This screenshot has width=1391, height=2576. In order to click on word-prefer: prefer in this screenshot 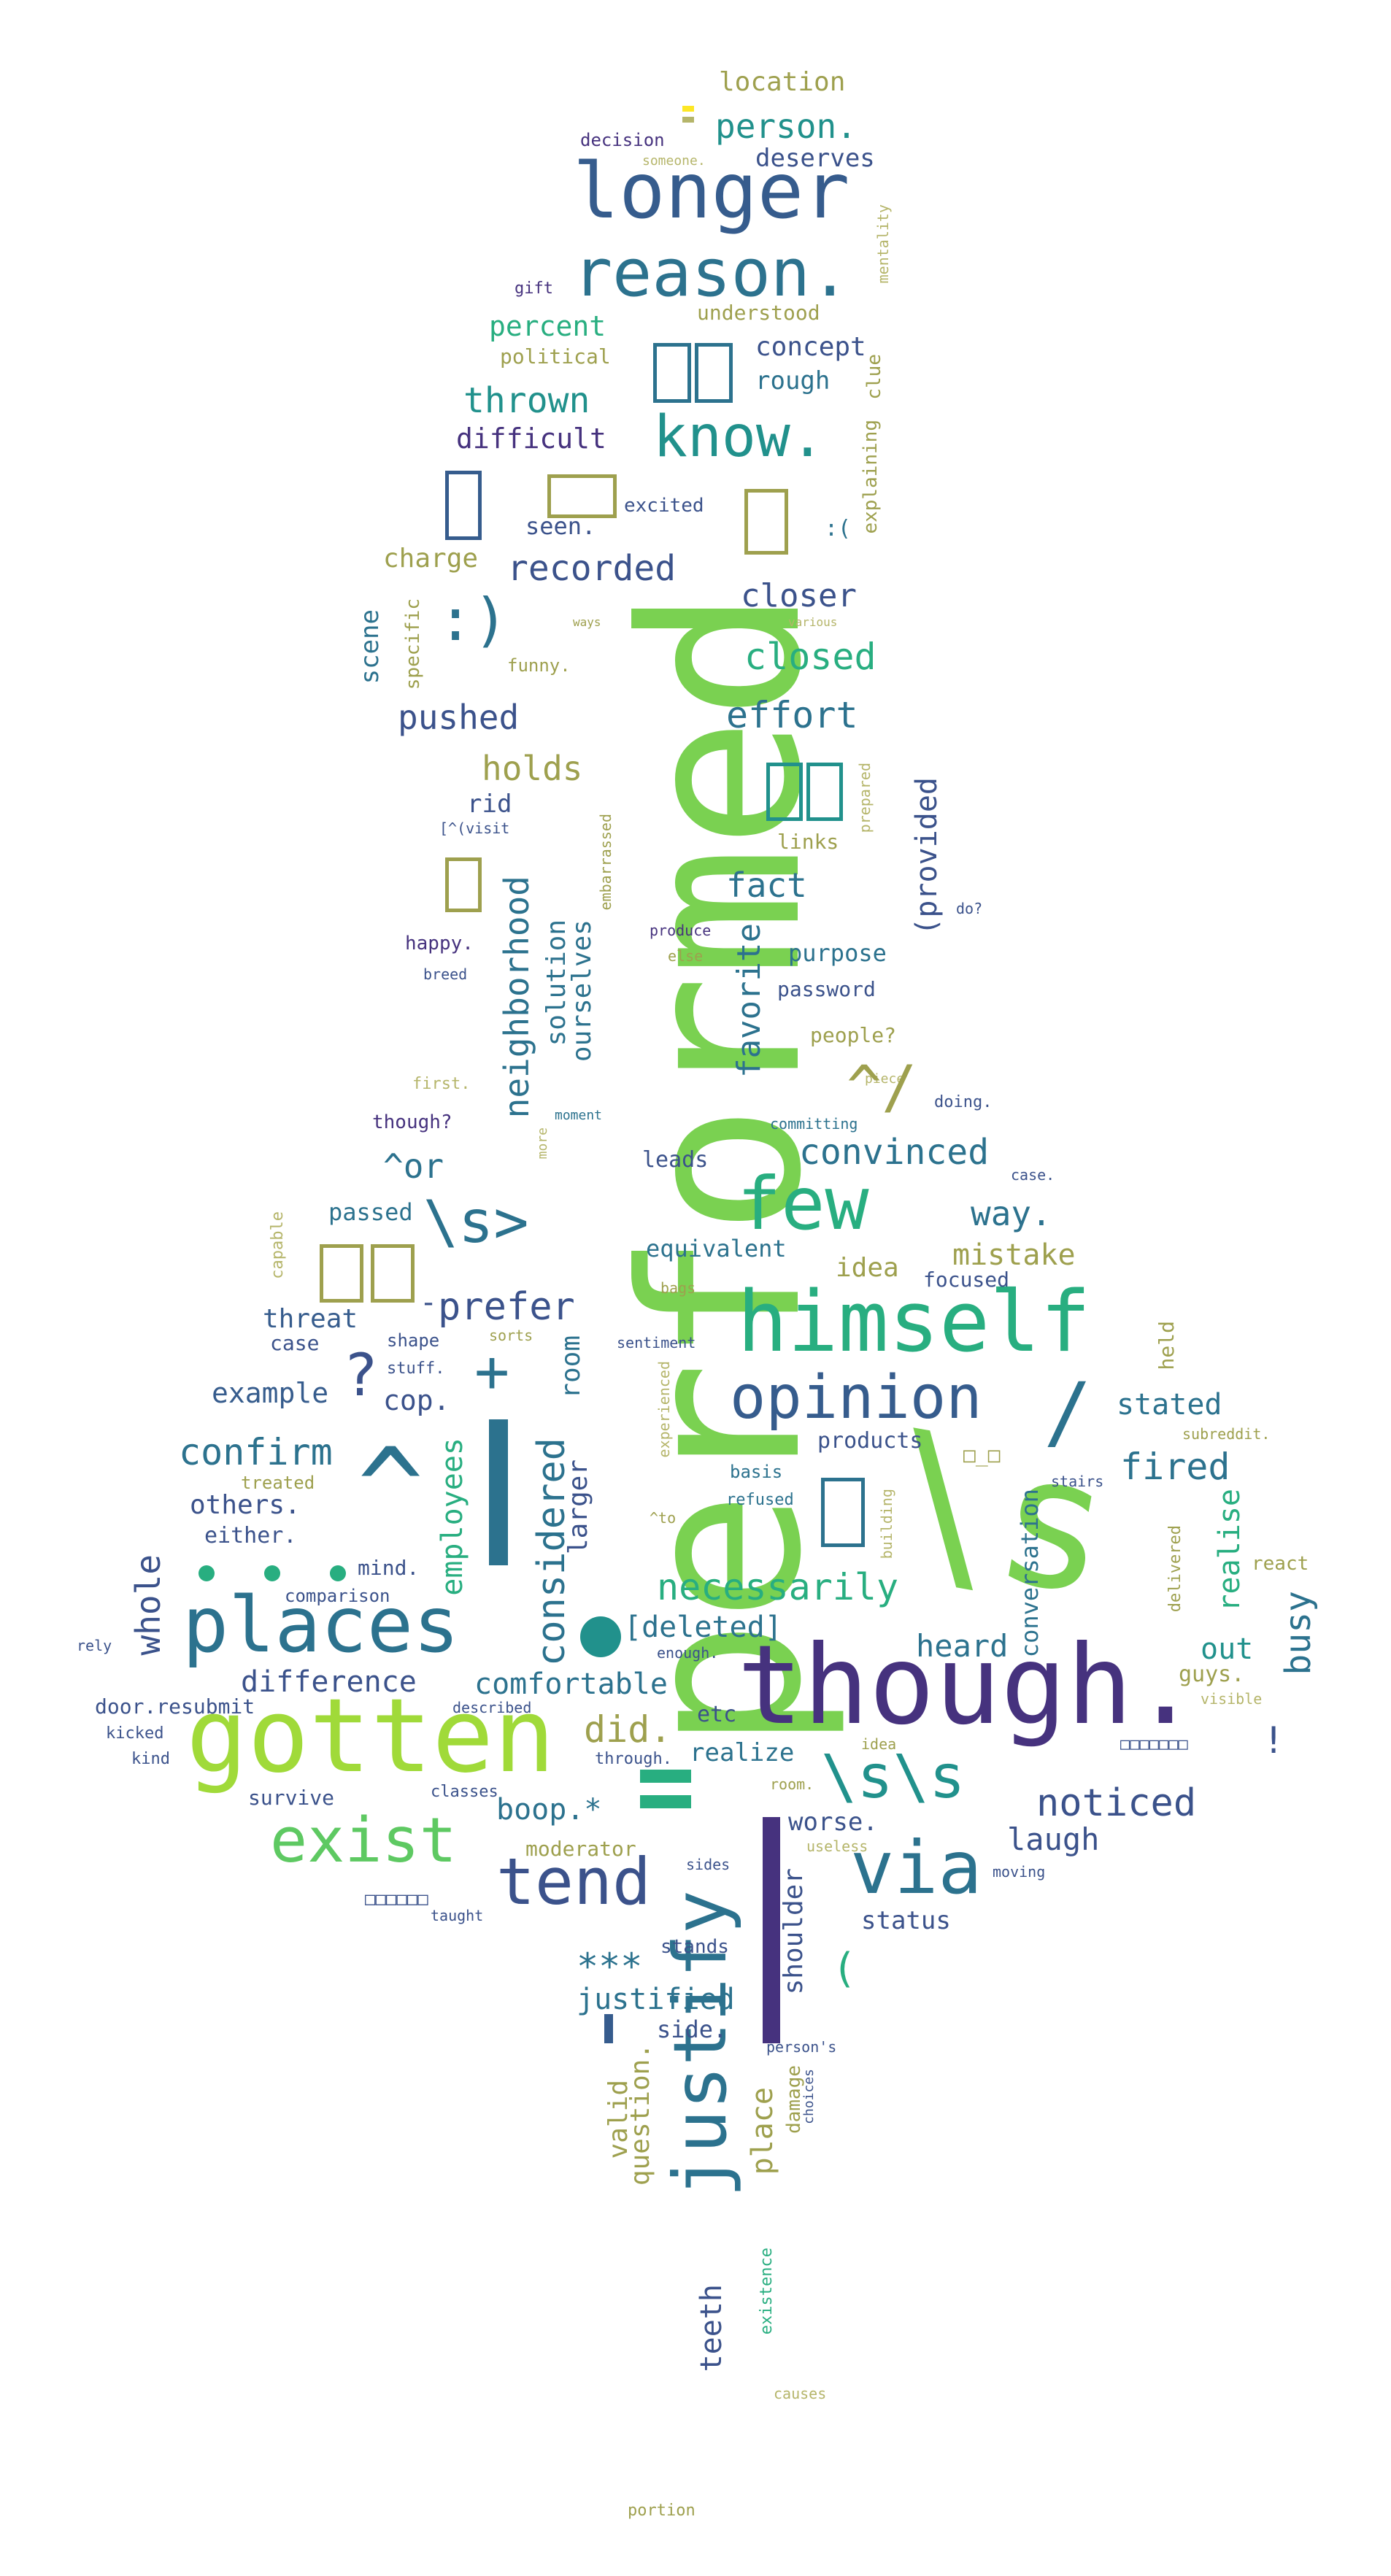, I will do `click(506, 1307)`.